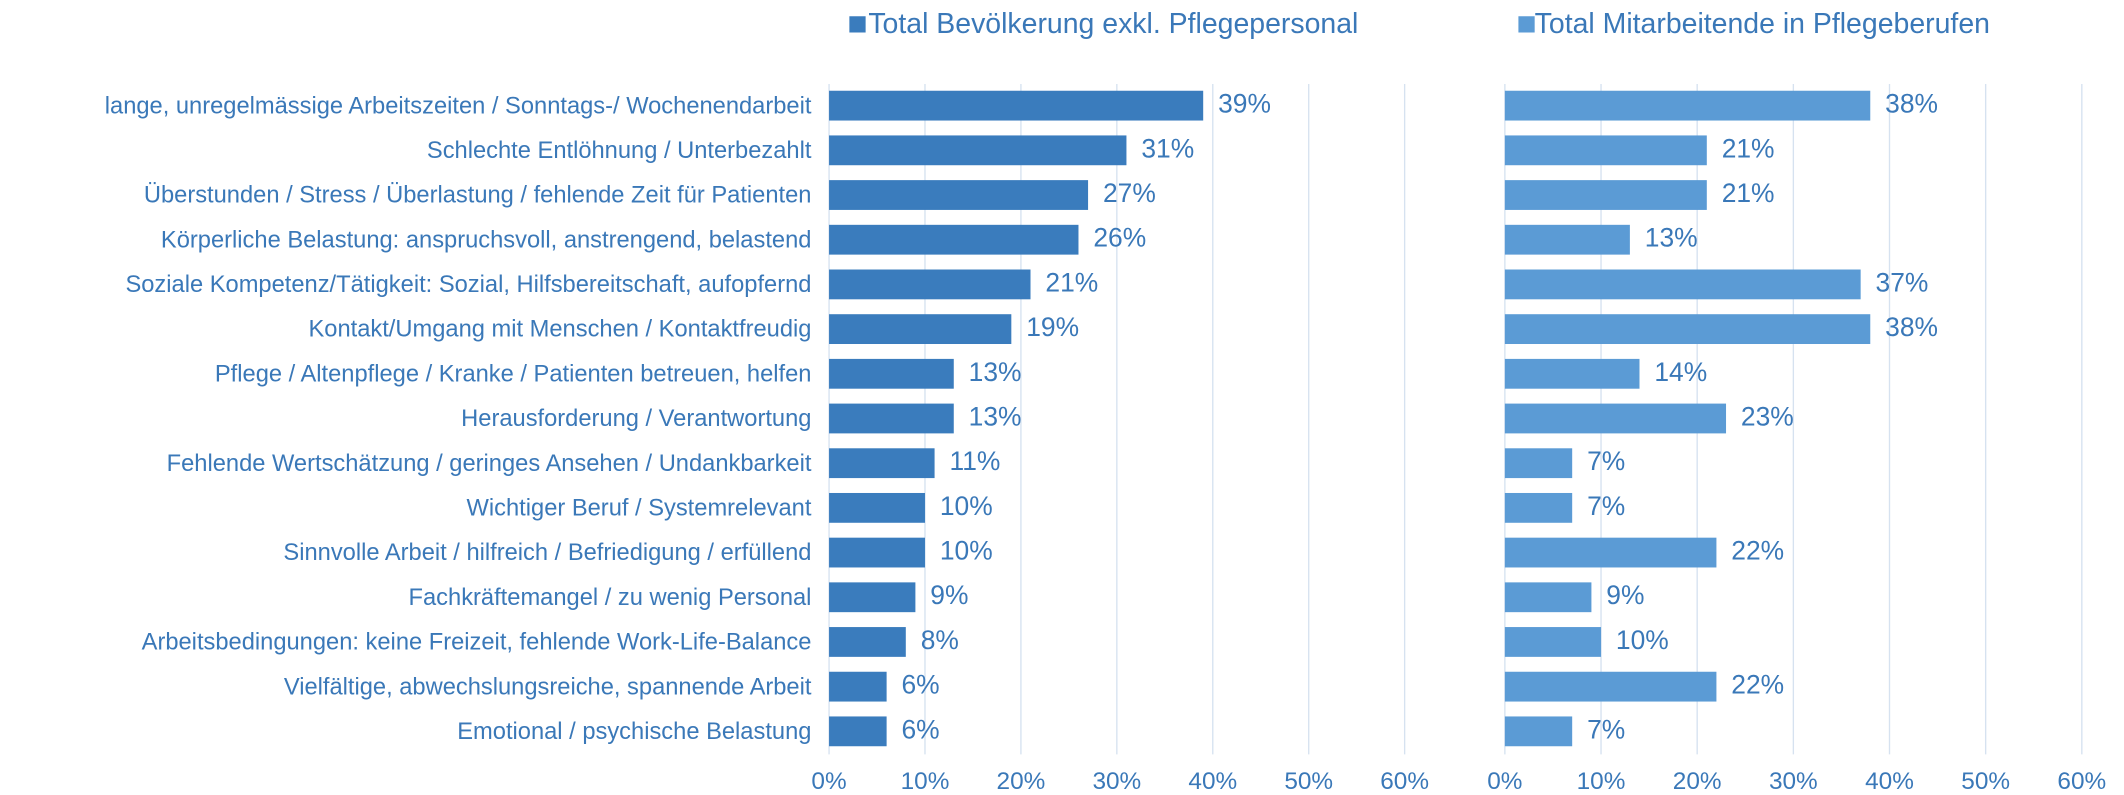  What do you see at coordinates (639, 508) in the screenshot?
I see `category-label: Wichtiger Beruf / Systemrelevant` at bounding box center [639, 508].